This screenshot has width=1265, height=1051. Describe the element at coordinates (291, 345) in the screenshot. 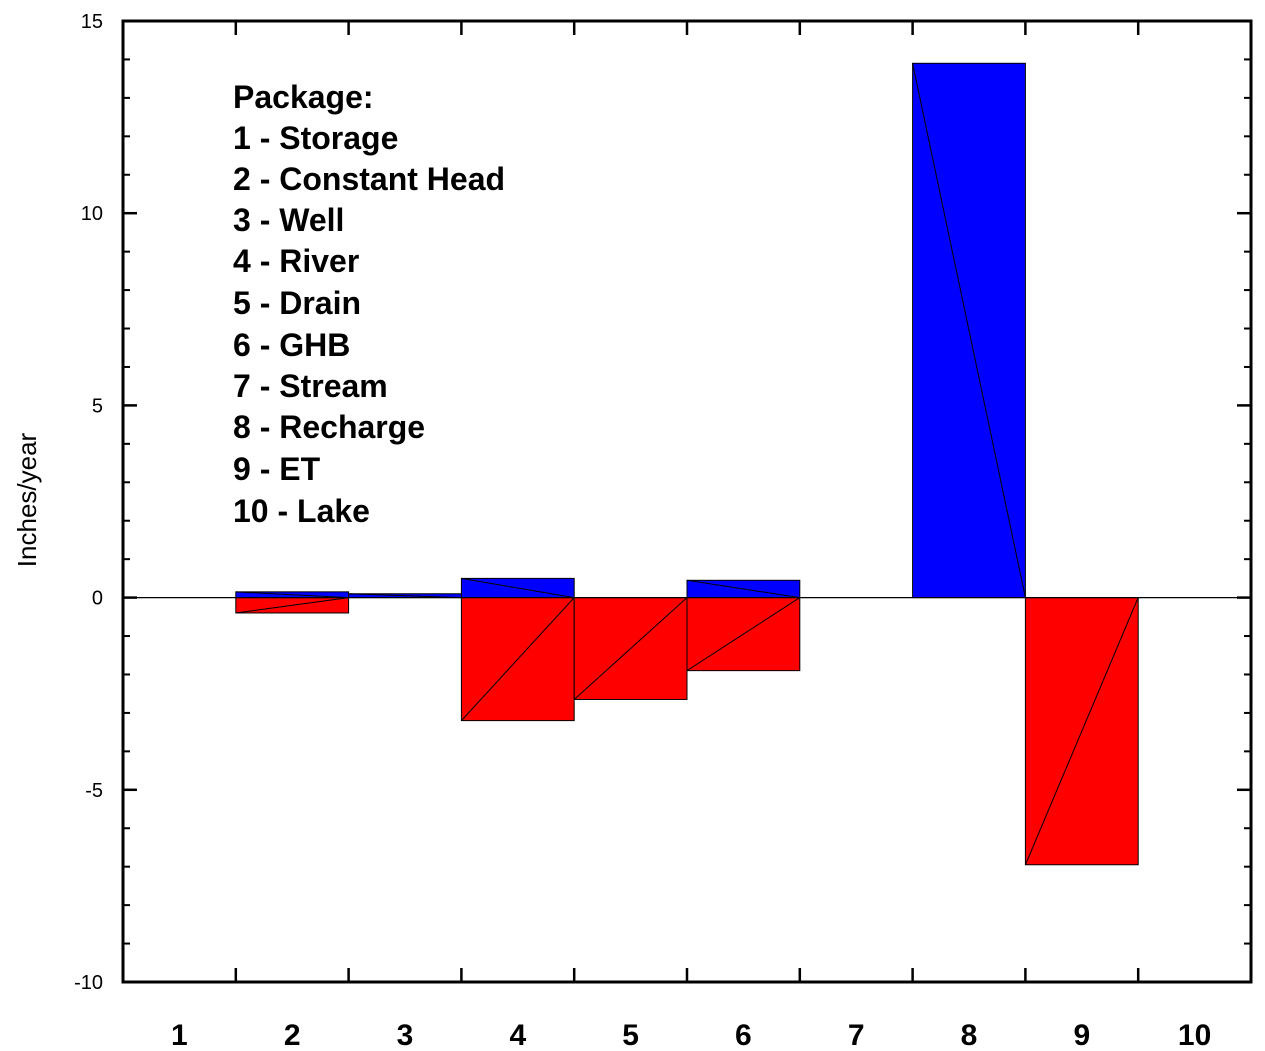

I see `legend-entry: 6 - GHB` at that location.